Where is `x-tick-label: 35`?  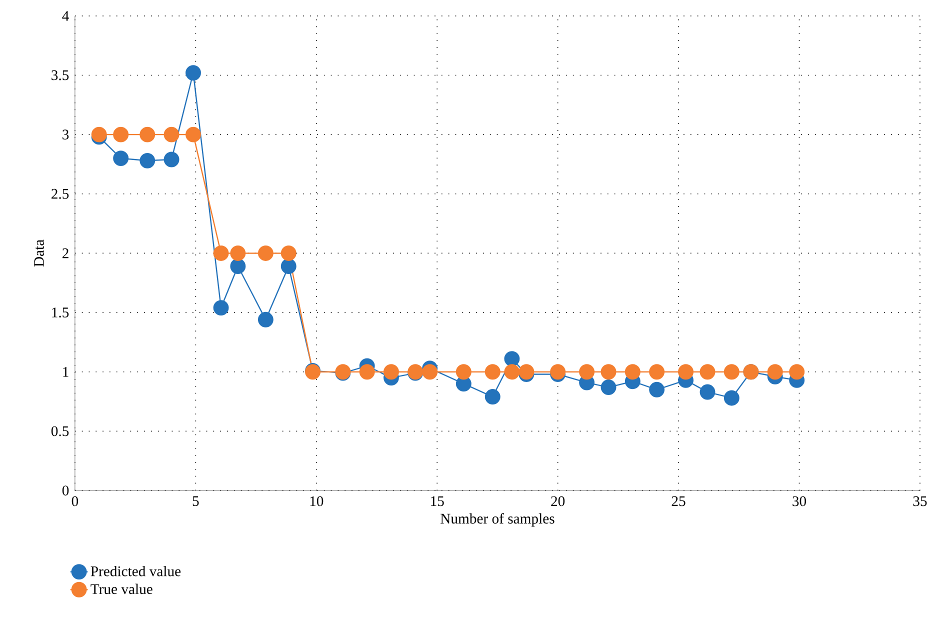
x-tick-label: 35 is located at coordinates (920, 501).